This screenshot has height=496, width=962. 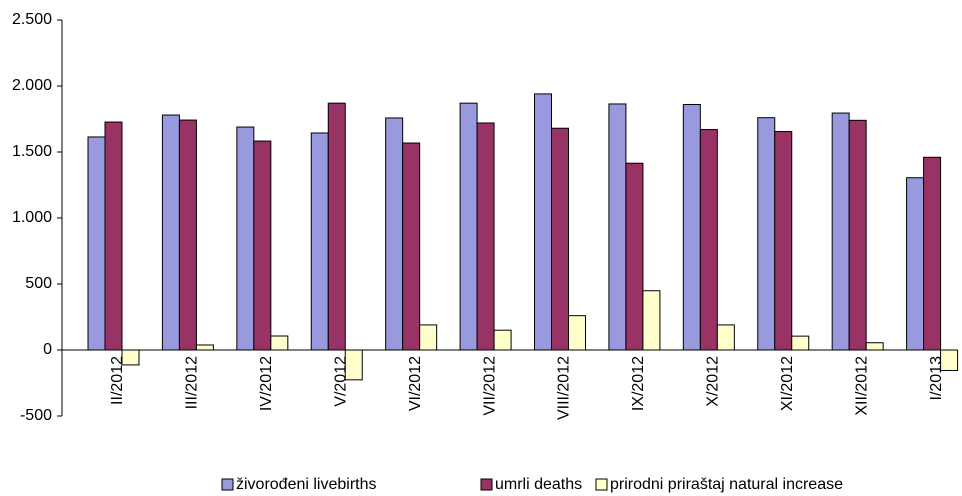 What do you see at coordinates (117, 380) in the screenshot?
I see `x-tick-label: II/2012` at bounding box center [117, 380].